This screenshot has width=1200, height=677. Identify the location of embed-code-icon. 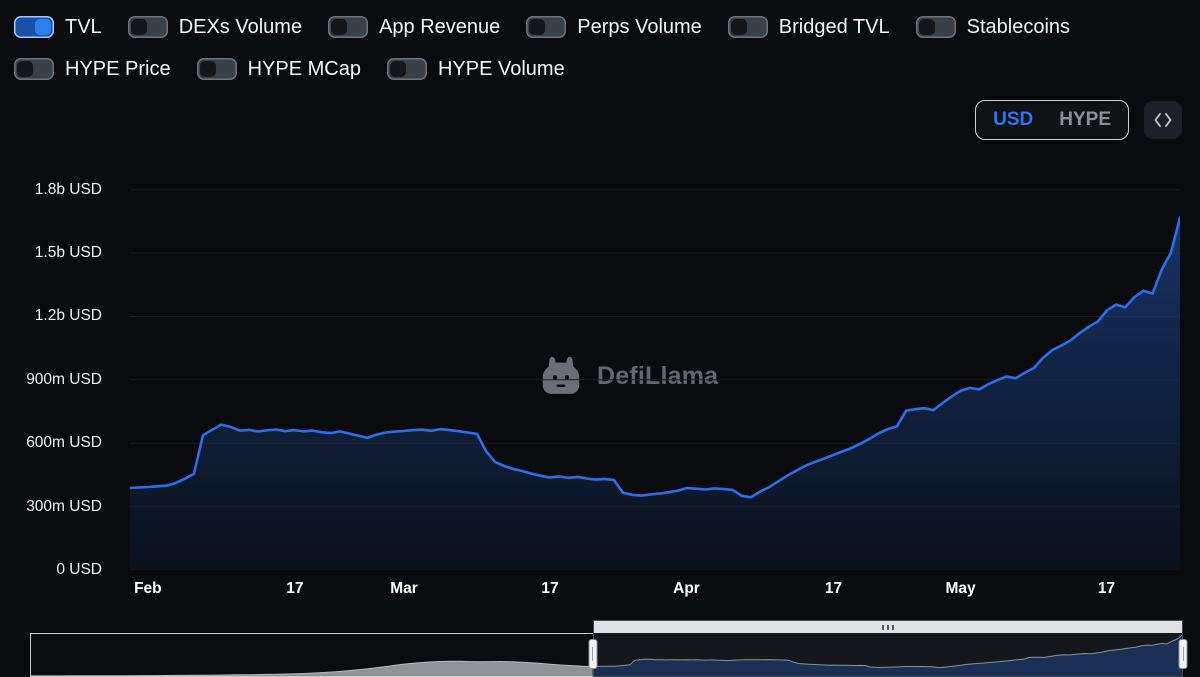
(1163, 120).